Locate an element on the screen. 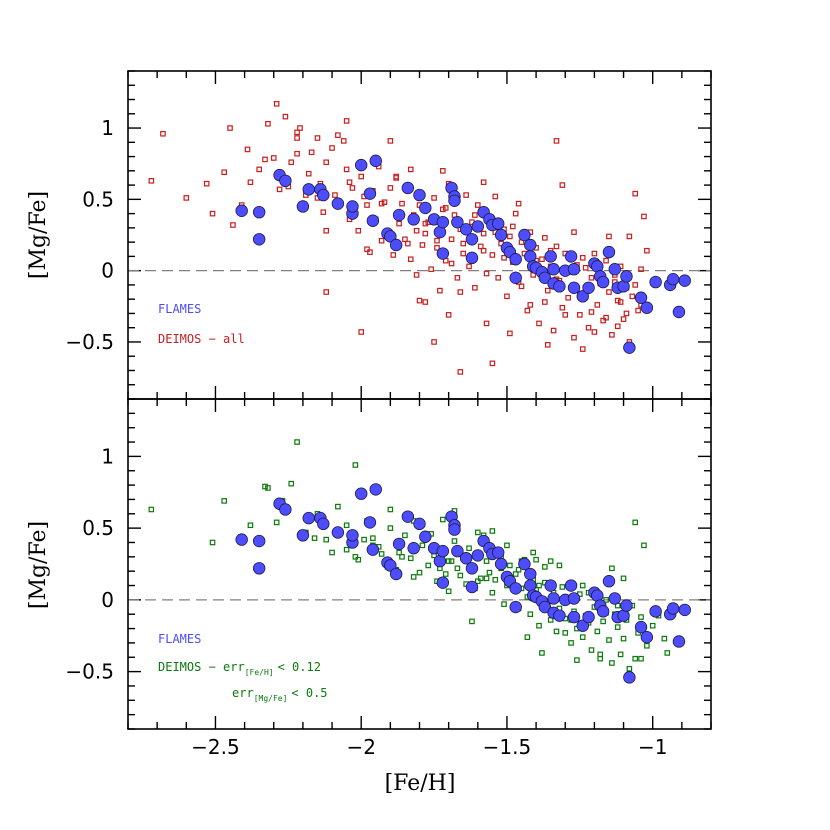 This screenshot has width=830, height=830. bottom-legend-err-mgfe: err[Mg/Fe] < 0.5 is located at coordinates (280, 694).